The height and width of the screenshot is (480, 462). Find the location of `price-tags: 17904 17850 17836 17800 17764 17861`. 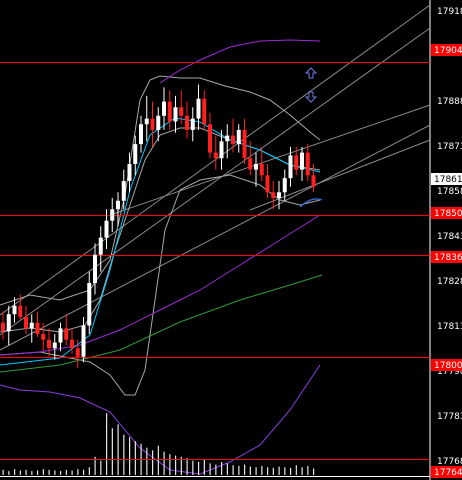

price-tags: 17904 17850 17836 17800 17764 17861 is located at coordinates (446, 261).